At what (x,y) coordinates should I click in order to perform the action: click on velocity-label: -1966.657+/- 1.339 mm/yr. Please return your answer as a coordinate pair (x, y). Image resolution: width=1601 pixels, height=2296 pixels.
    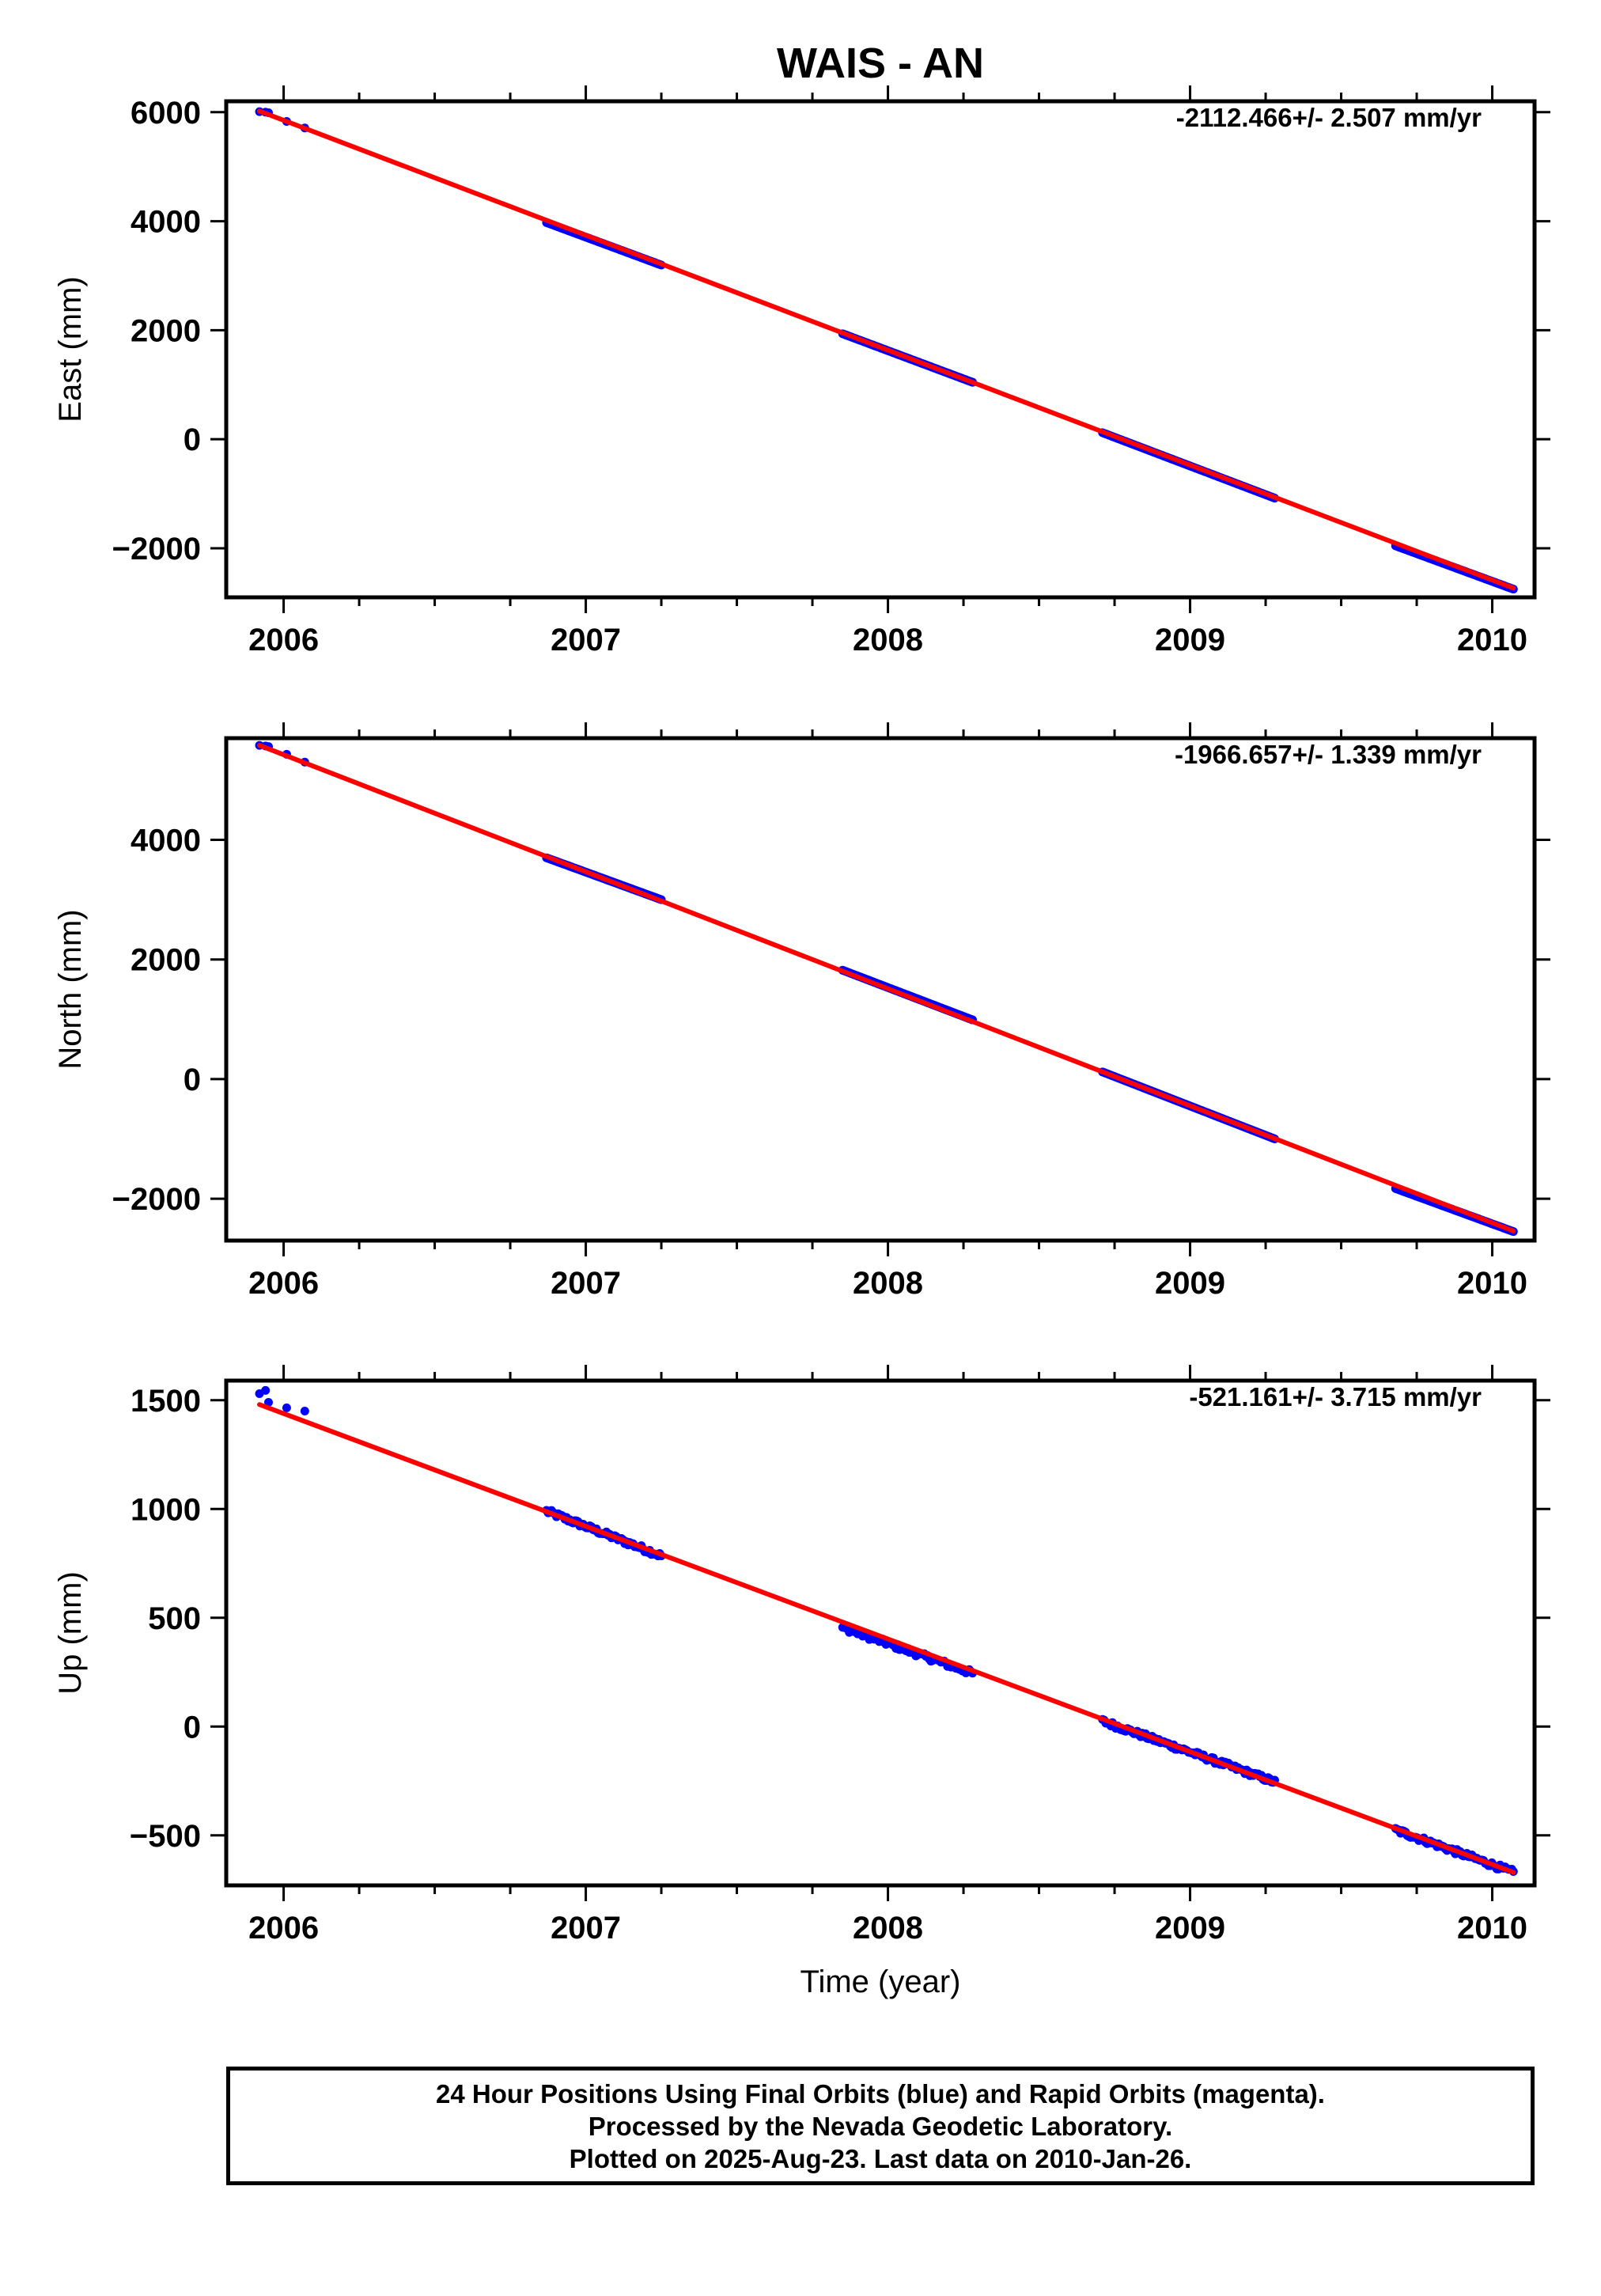
    Looking at the image, I should click on (1328, 755).